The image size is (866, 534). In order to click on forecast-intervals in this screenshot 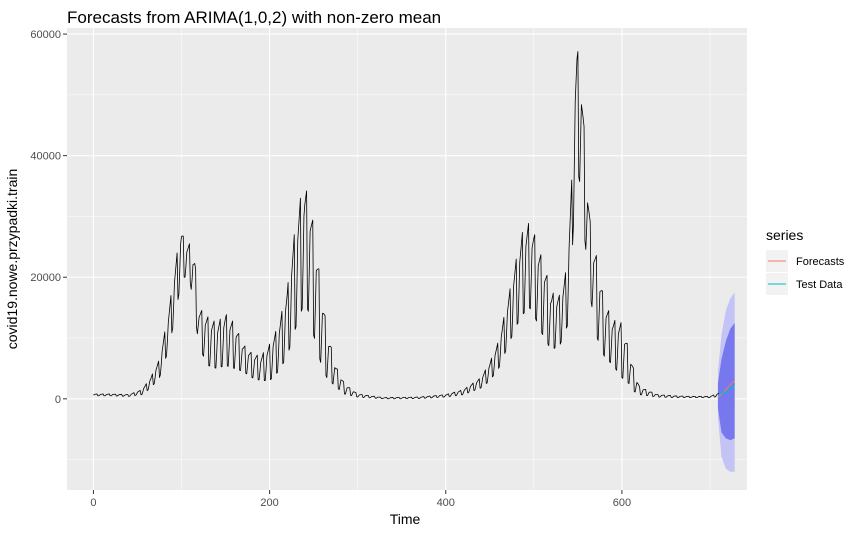, I will do `click(726, 382)`.